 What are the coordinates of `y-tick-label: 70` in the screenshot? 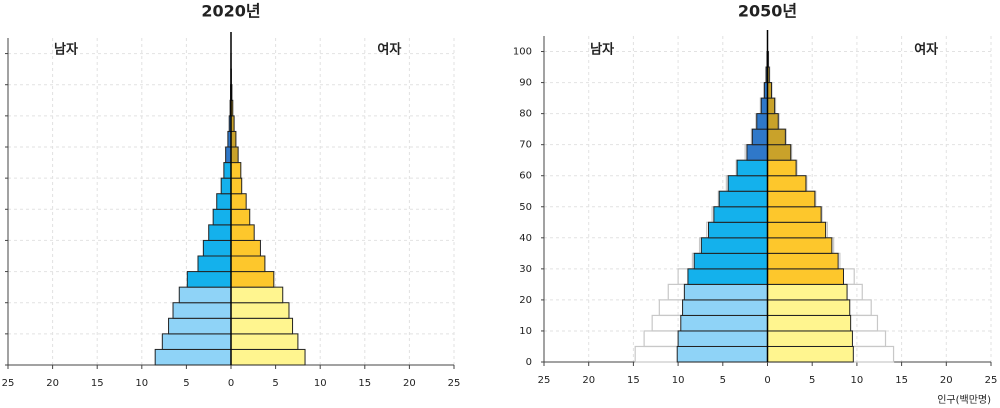 It's located at (525, 145).